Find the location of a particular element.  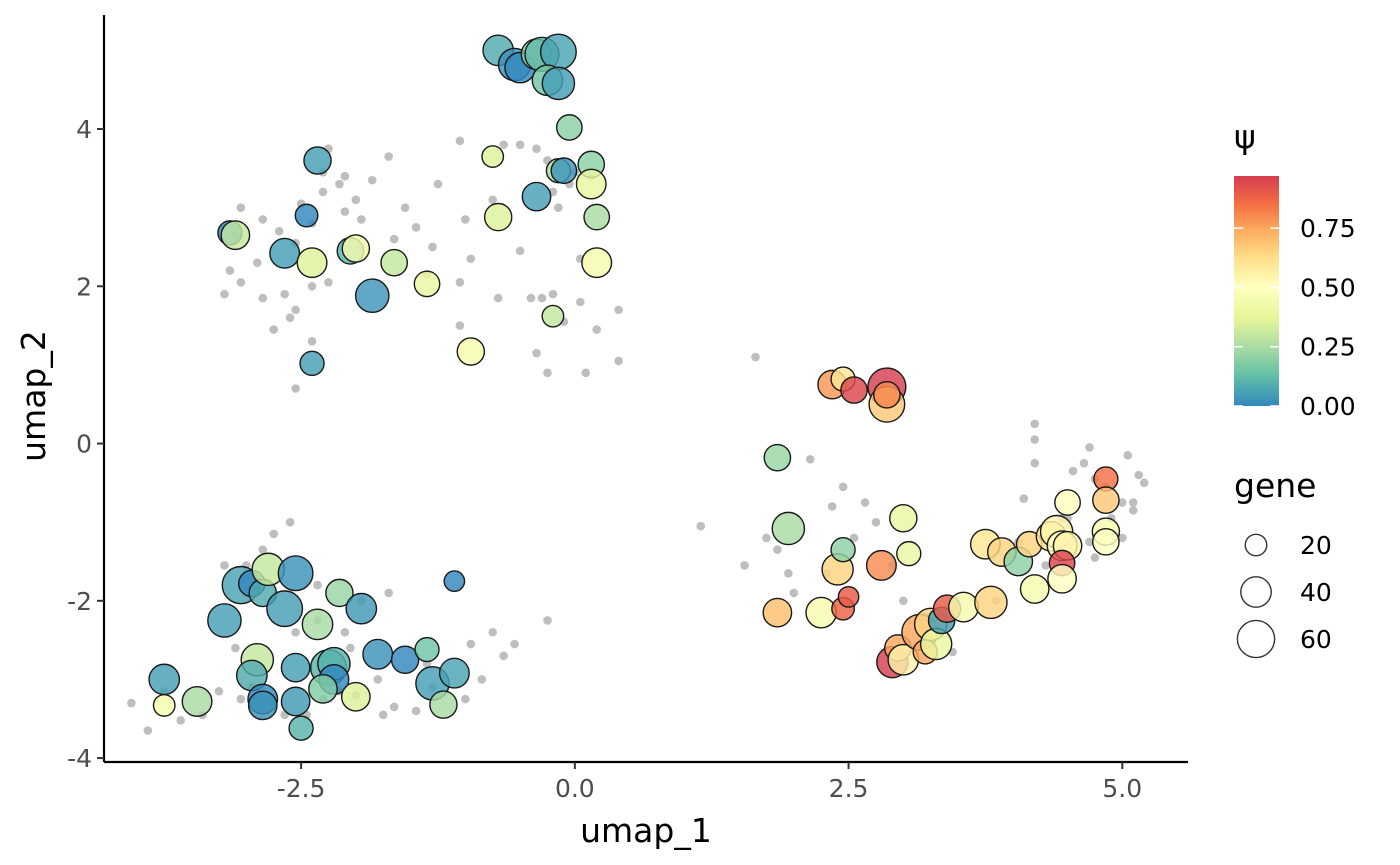

size-legend-label: 40 is located at coordinates (1316, 592).